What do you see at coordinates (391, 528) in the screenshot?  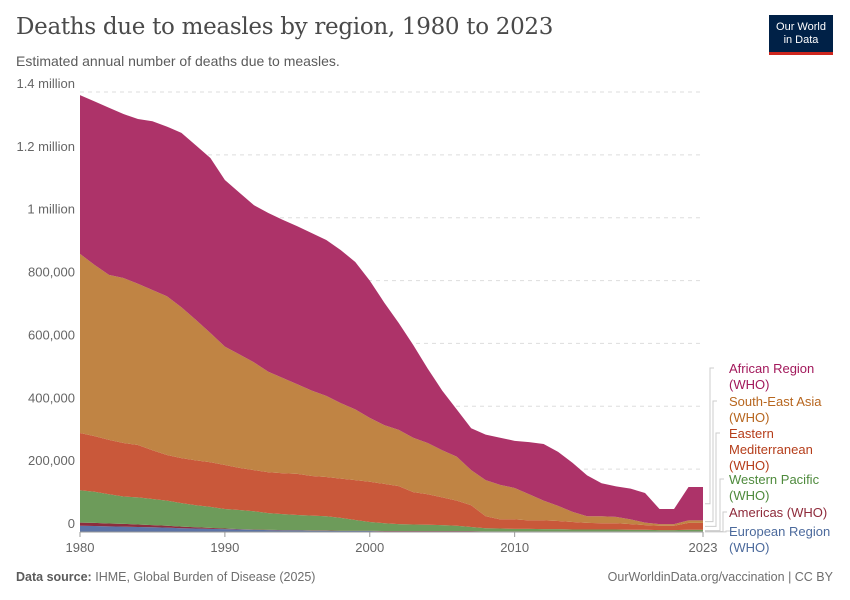 I see `area-european-region-who-` at bounding box center [391, 528].